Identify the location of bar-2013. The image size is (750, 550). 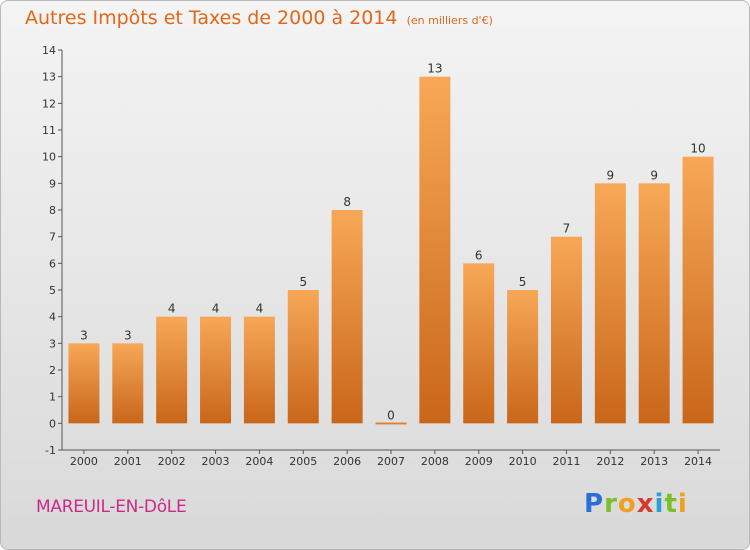
(654, 303).